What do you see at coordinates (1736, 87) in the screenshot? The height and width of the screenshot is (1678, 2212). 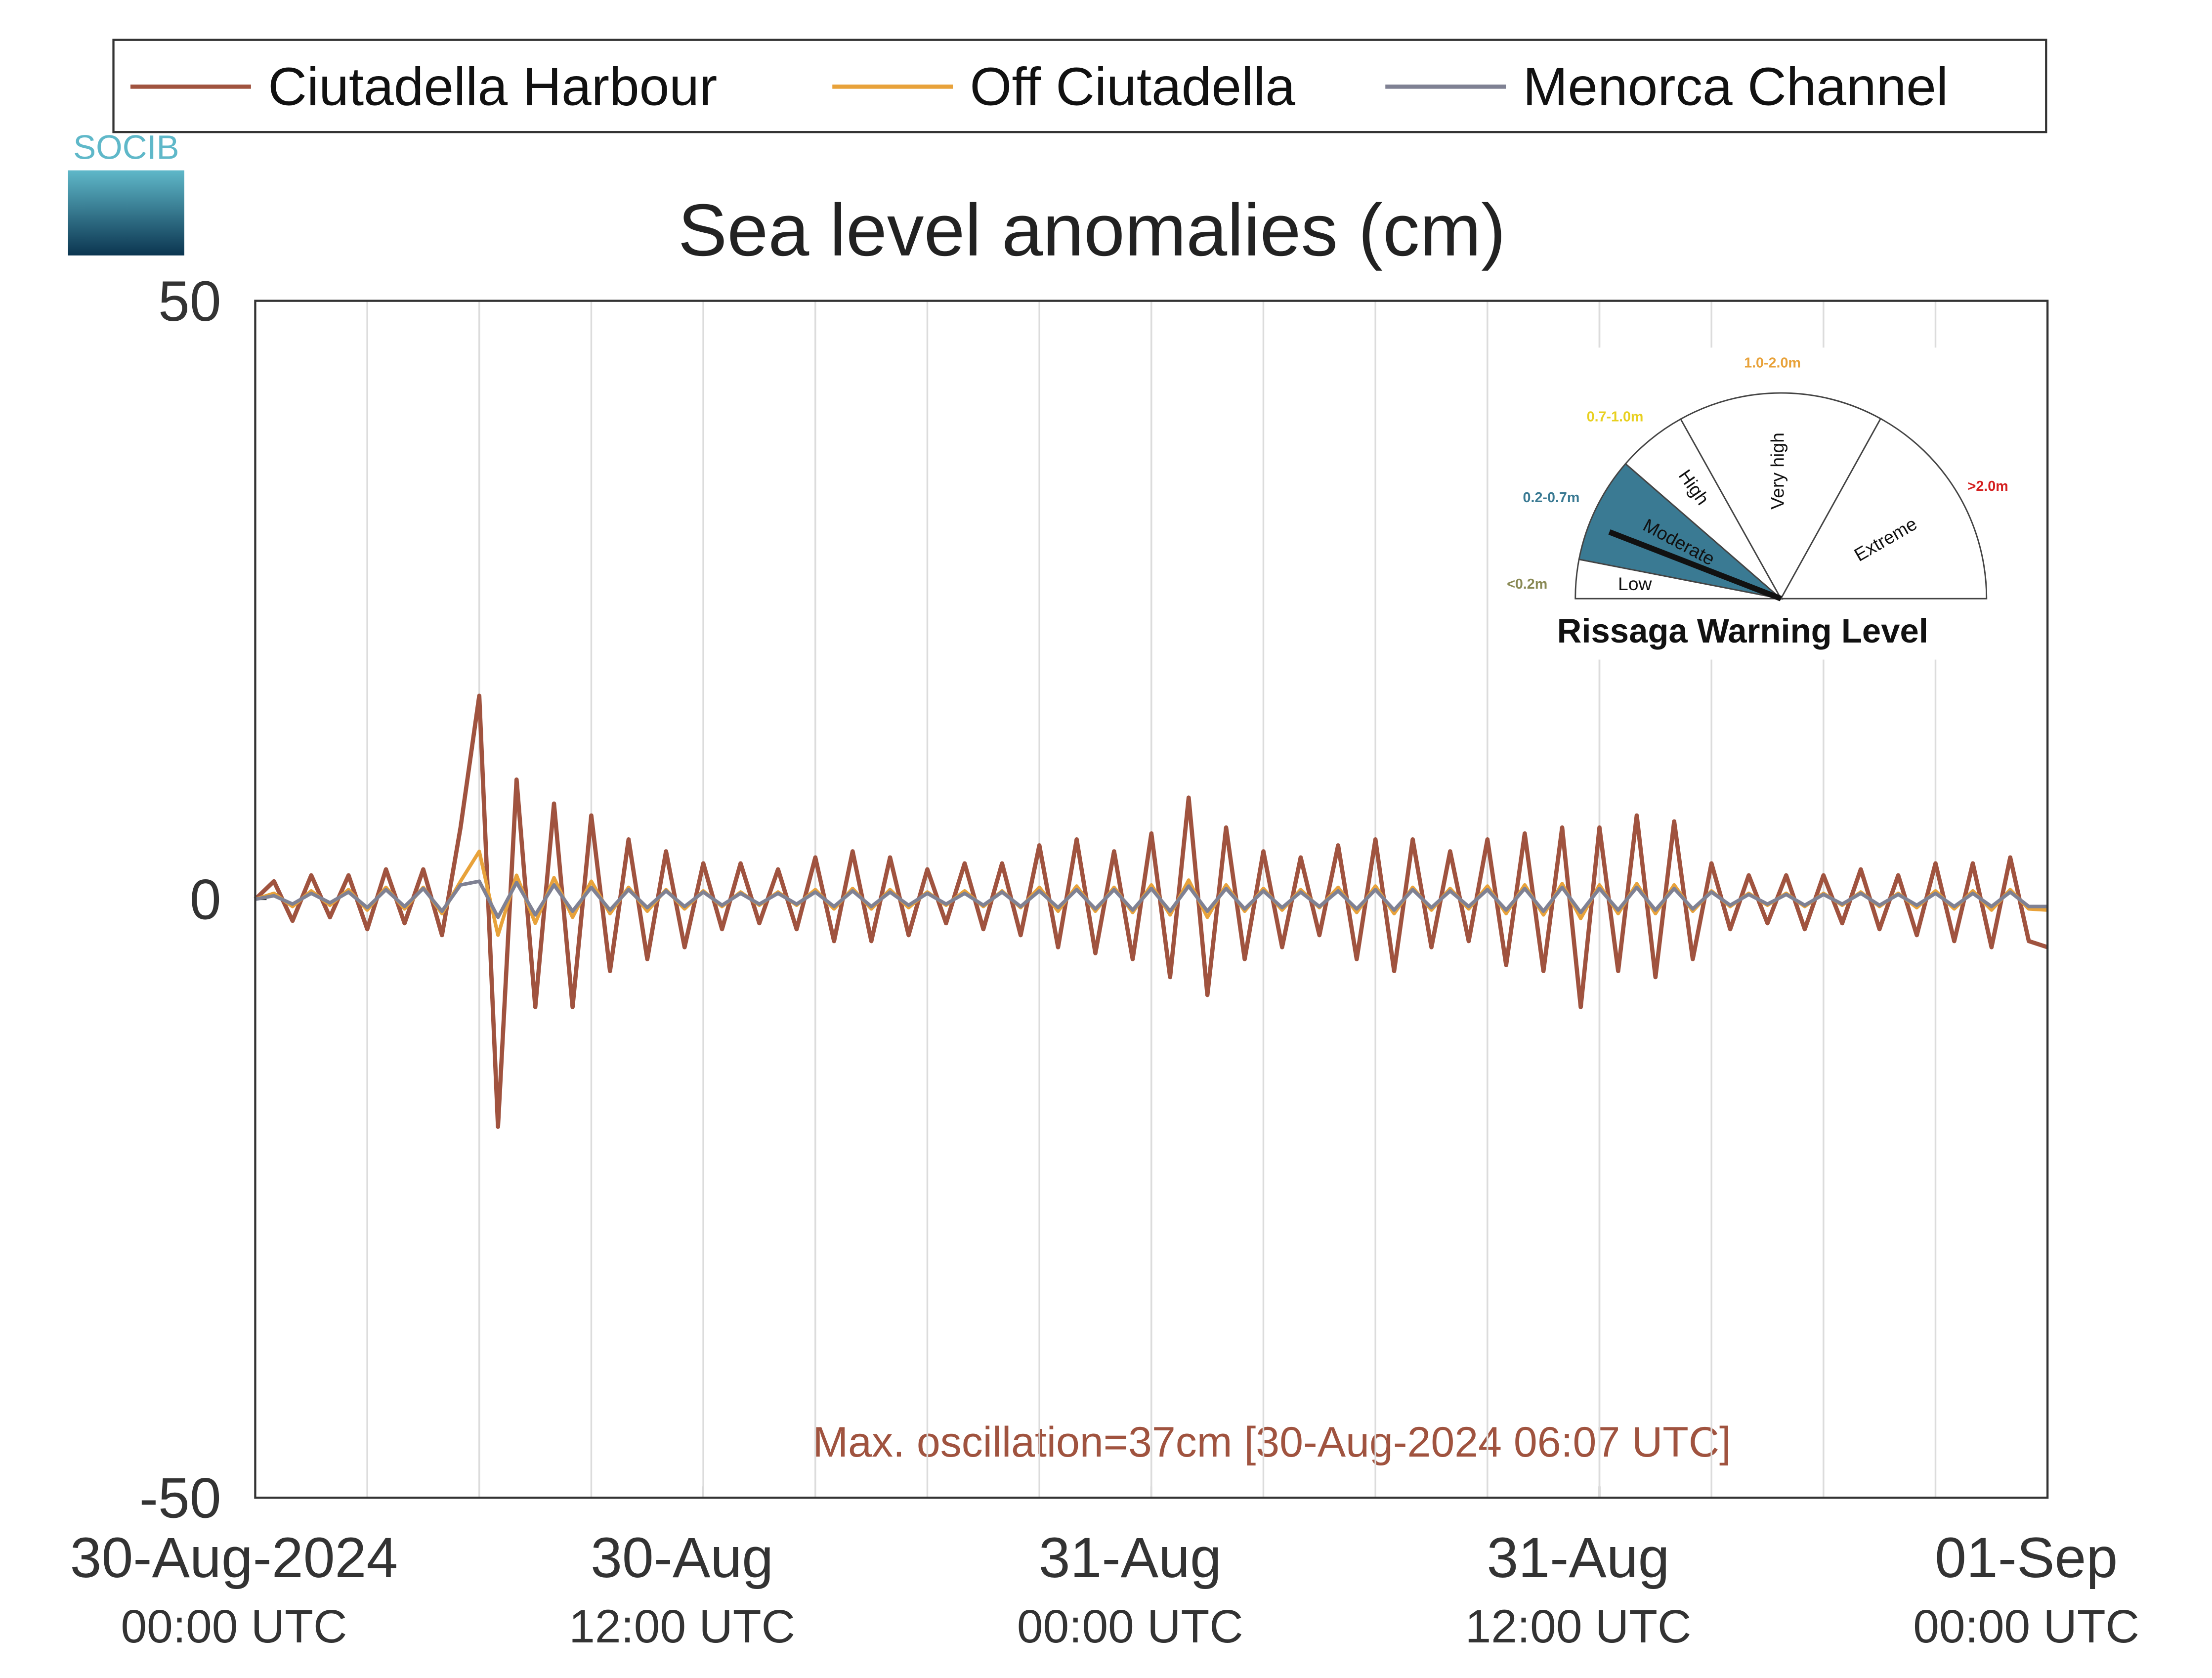 I see `legend-label: Menorca Channel` at bounding box center [1736, 87].